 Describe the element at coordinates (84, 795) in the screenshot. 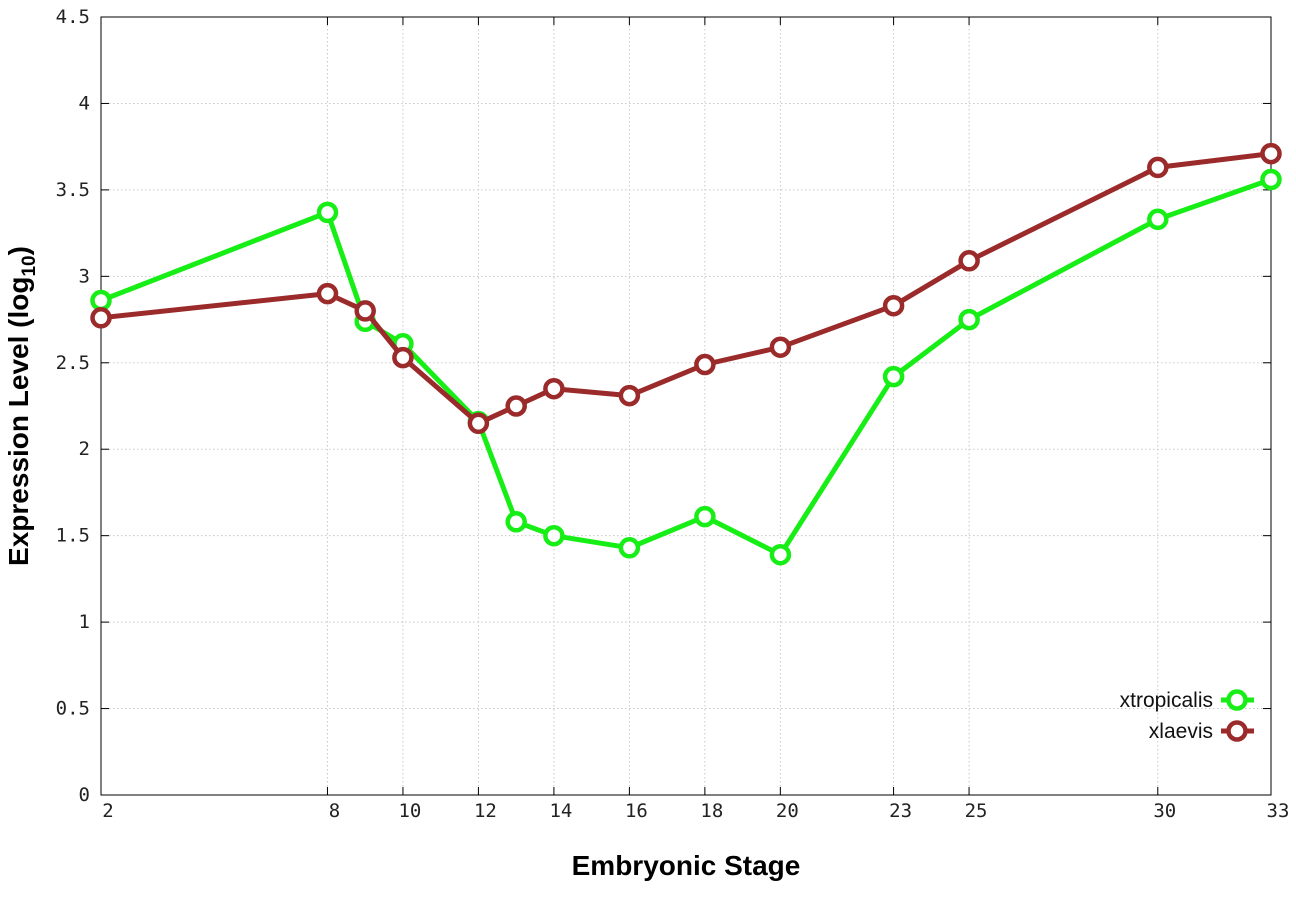

I see `y-tick-label: 0` at that location.